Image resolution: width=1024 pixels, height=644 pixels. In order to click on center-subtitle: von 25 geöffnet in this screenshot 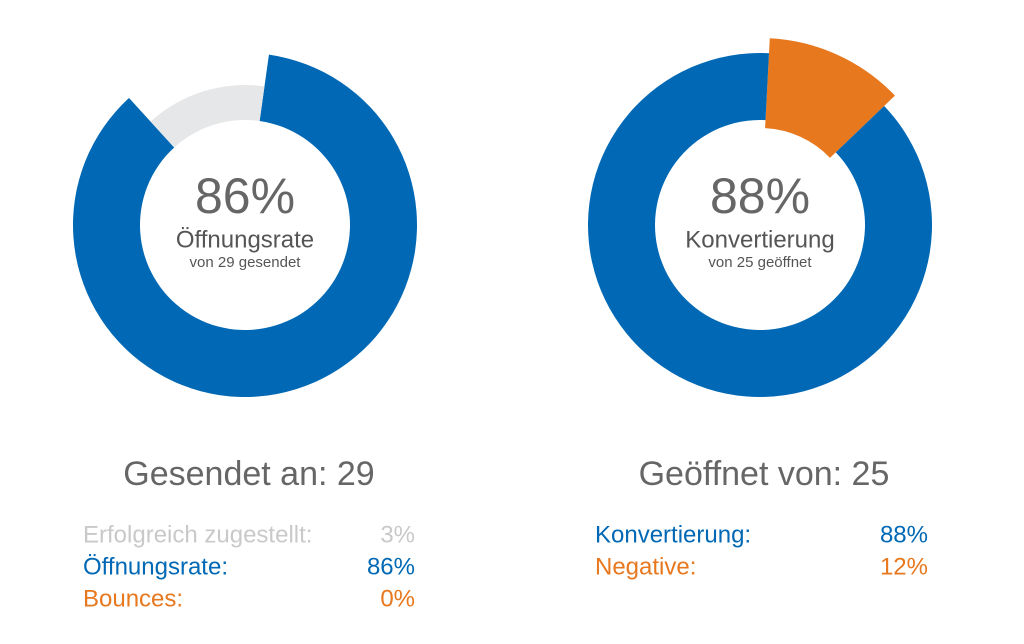, I will do `click(760, 262)`.